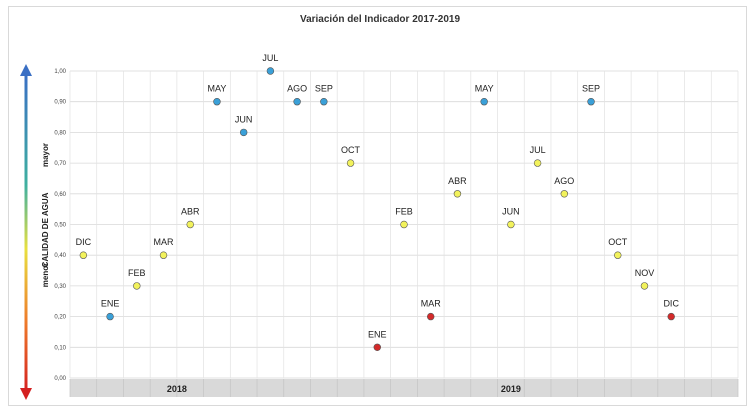 The image size is (755, 412). I want to click on y-axis-label: CALIDAD DE AGUA, so click(45, 229).